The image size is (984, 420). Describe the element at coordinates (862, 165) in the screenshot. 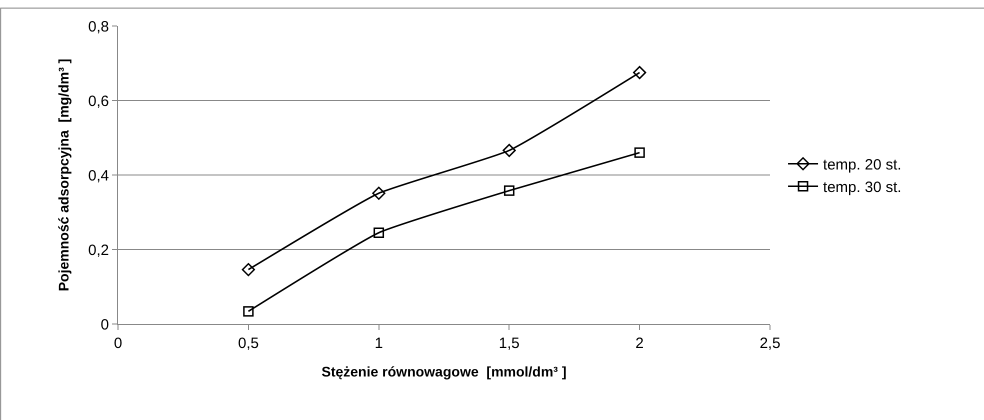

I see `legend-label: temp. 20 st.` at that location.